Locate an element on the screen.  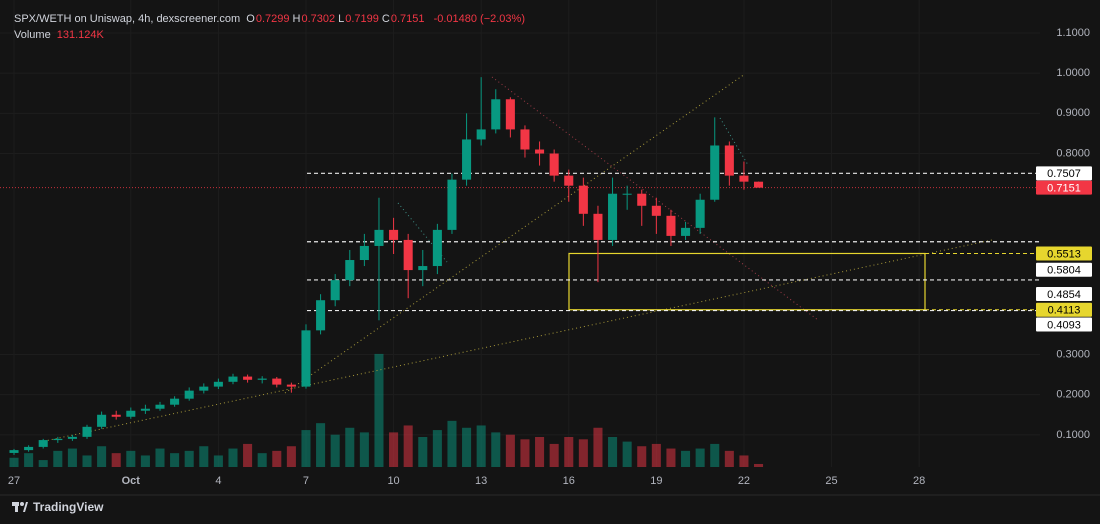
price-label: 0.5804 is located at coordinates (1064, 271).